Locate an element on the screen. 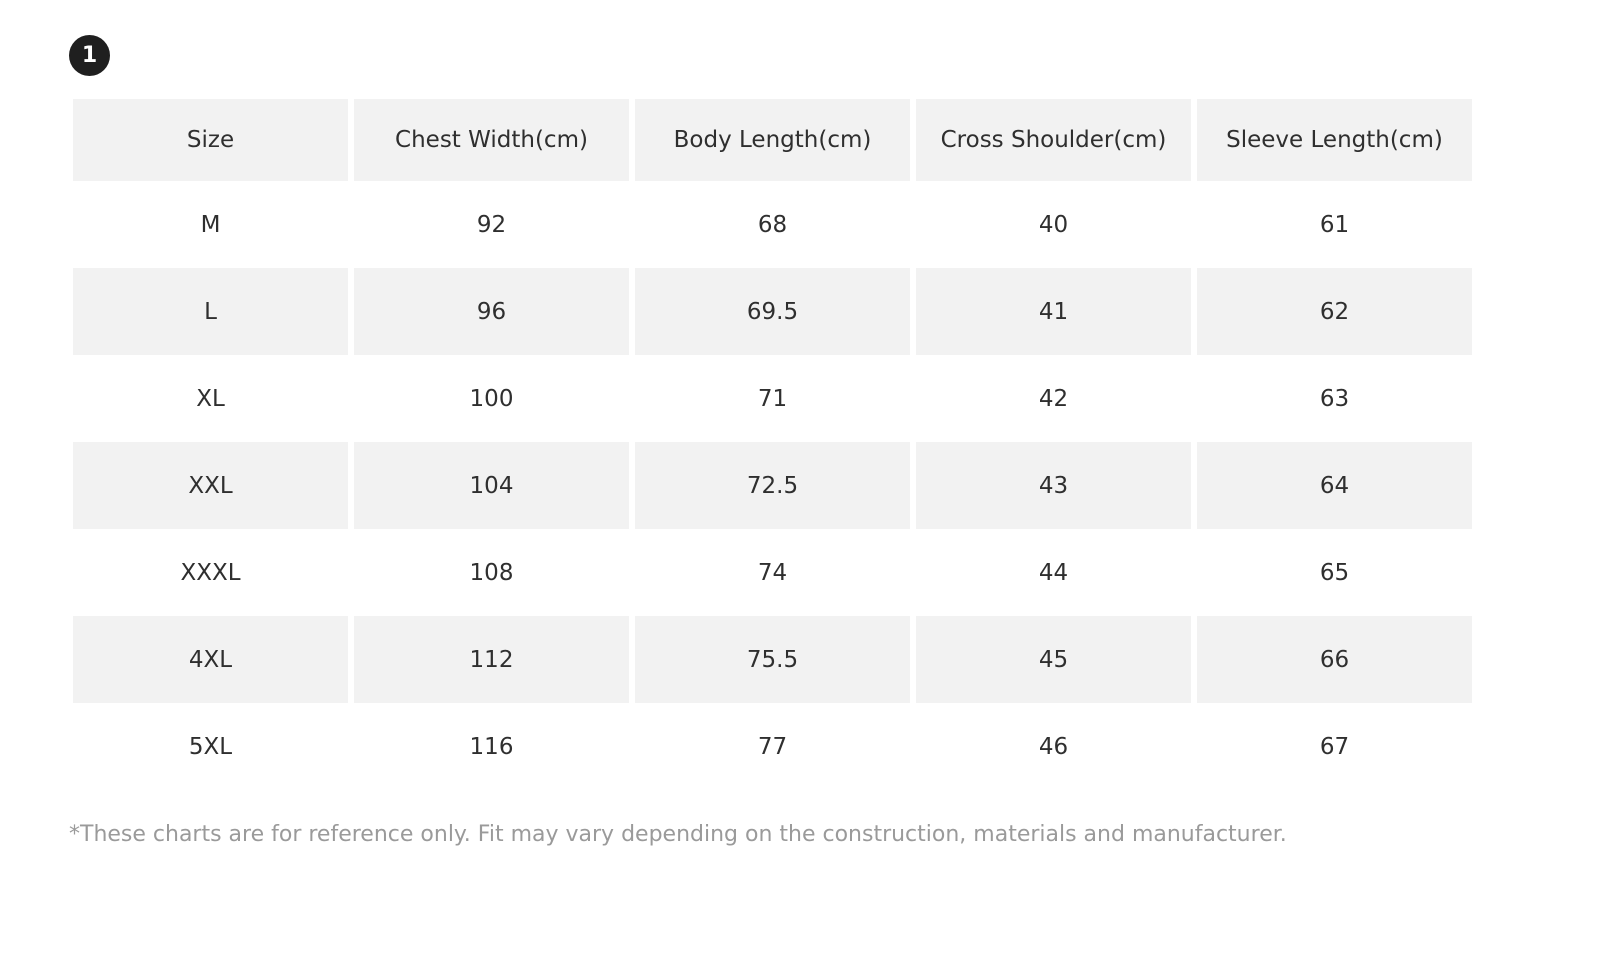 This screenshot has height=970, width=1601. step-number-badge: 1 is located at coordinates (89, 55).